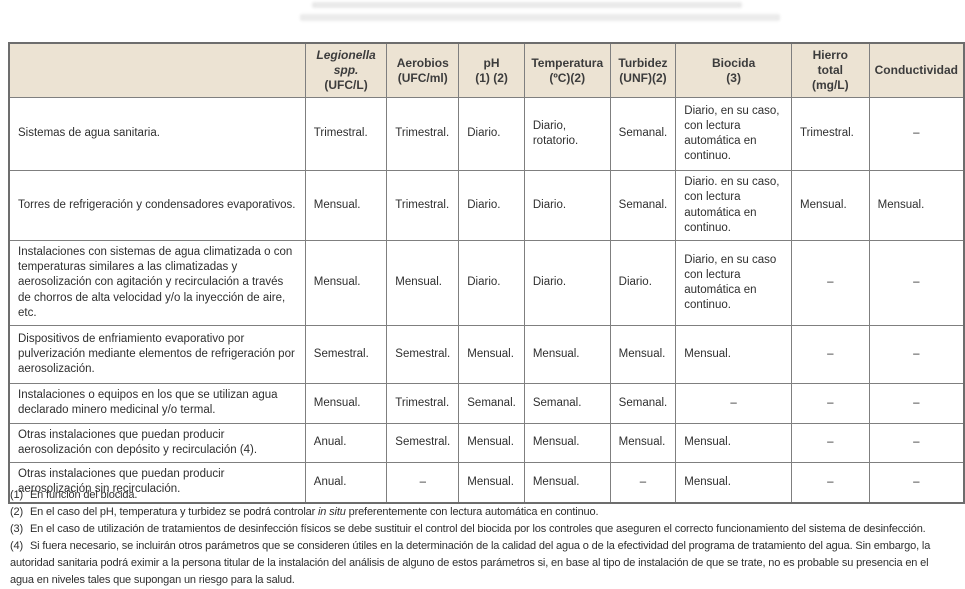 The image size is (965, 589). Describe the element at coordinates (491, 62) in the screenshot. I see `header-line: pH` at that location.